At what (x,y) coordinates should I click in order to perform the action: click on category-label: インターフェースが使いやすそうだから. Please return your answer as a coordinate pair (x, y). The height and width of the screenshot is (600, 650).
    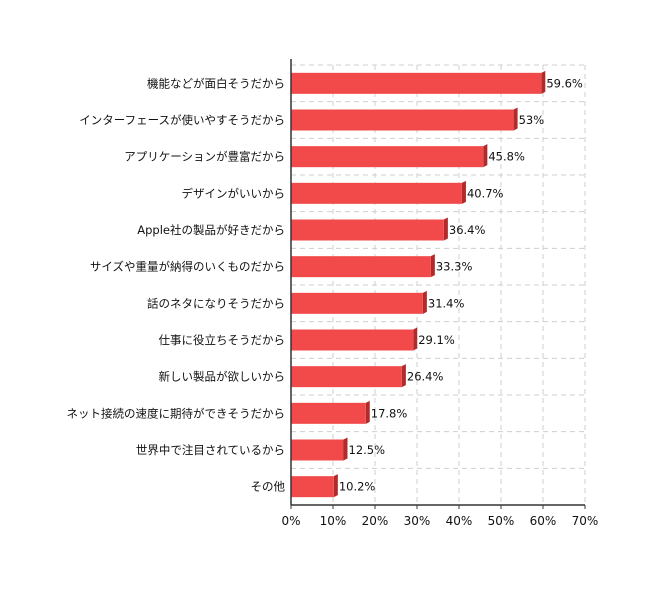
    Looking at the image, I should click on (182, 120).